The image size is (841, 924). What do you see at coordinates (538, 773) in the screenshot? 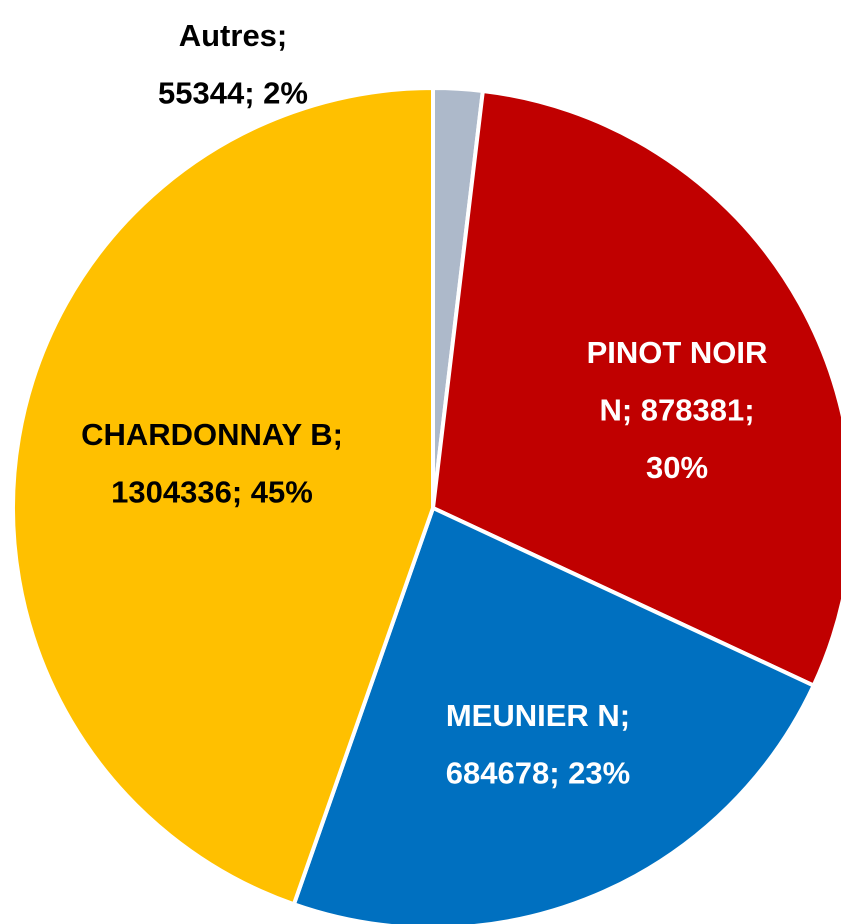
I see `data-label: 684678; 23%` at bounding box center [538, 773].